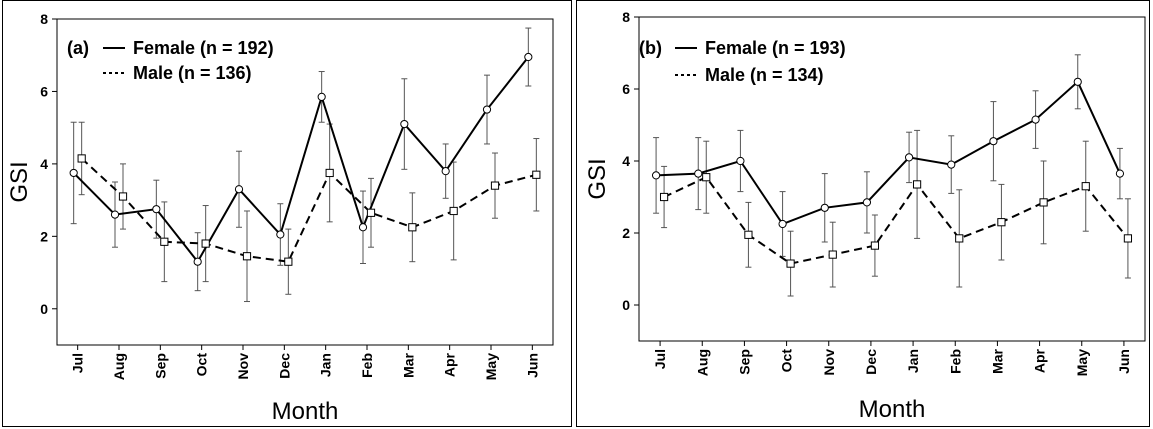 Image resolution: width=1153 pixels, height=429 pixels. Describe the element at coordinates (44, 309) in the screenshot. I see `chart-a-y-tick-label: 0` at that location.